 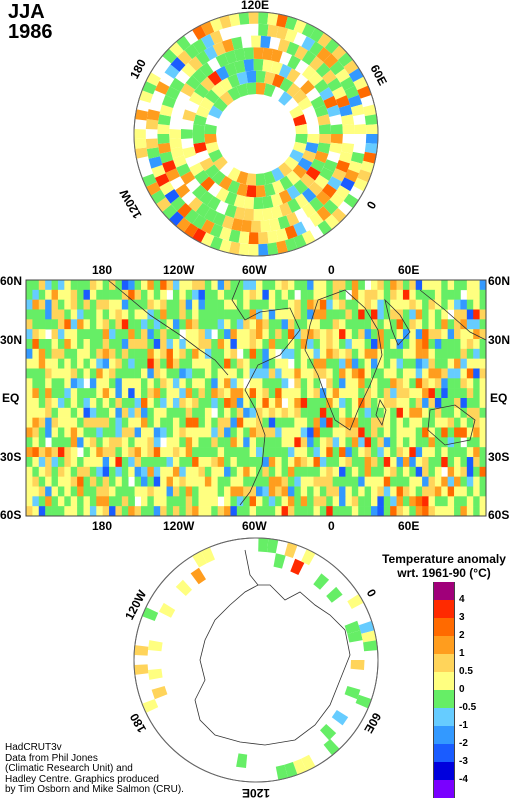 What do you see at coordinates (82, 779) in the screenshot?
I see `credits-line: Hadley Centre. Graphics produced` at bounding box center [82, 779].